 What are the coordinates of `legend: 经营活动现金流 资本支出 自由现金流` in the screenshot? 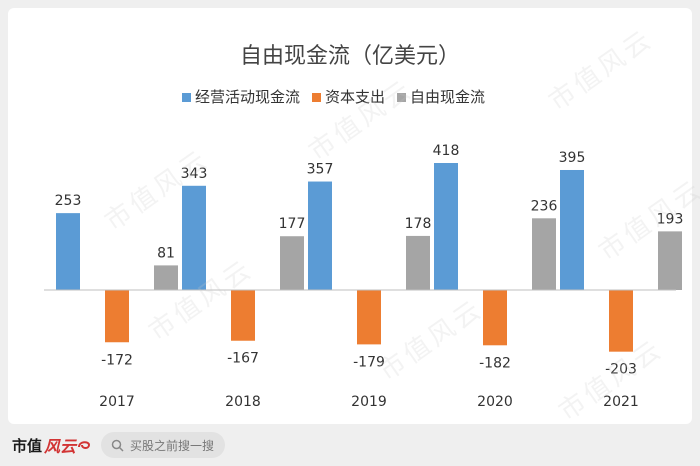 It's located at (333, 97).